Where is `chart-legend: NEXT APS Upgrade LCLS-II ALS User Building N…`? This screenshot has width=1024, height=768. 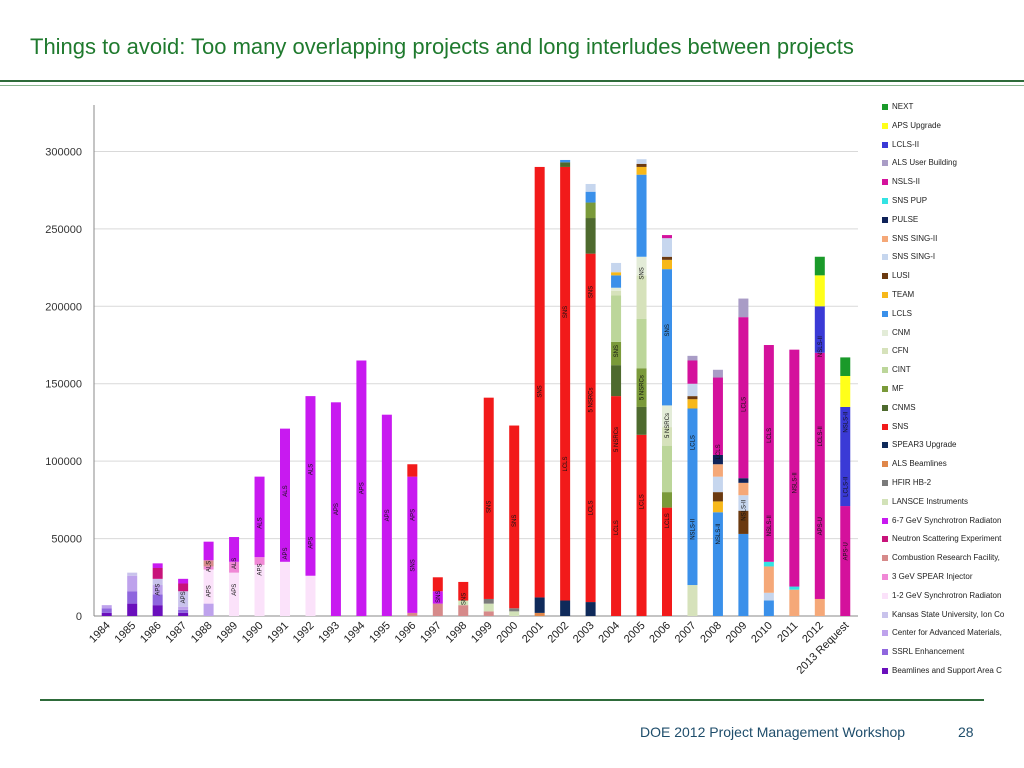
chart-legend: NEXT APS Upgrade LCLS-II ALS User Building N… is located at coordinates (951, 391).